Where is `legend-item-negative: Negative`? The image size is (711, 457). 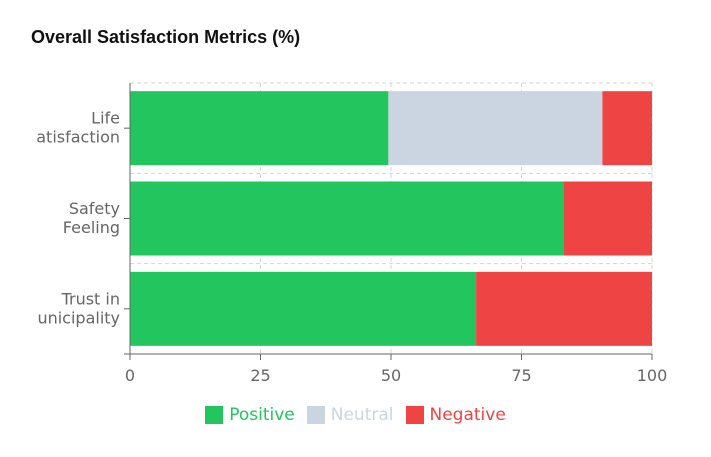 legend-item-negative: Negative is located at coordinates (455, 415).